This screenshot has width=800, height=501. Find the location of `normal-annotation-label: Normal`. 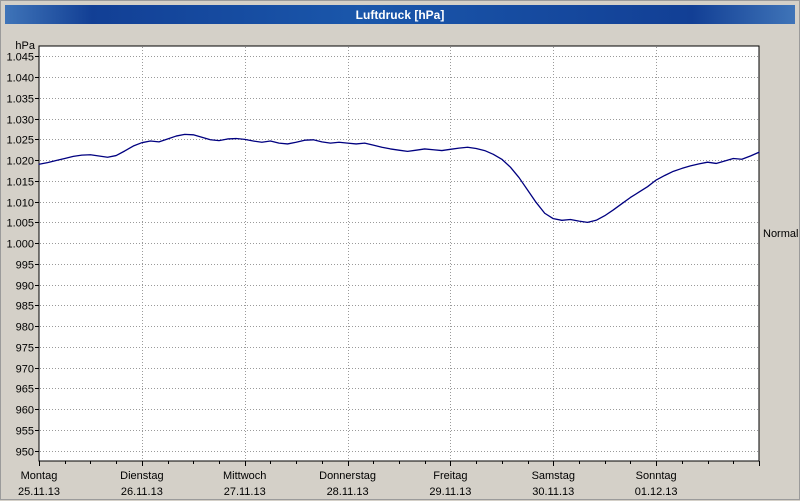

normal-annotation-label: Normal is located at coordinates (780, 234).